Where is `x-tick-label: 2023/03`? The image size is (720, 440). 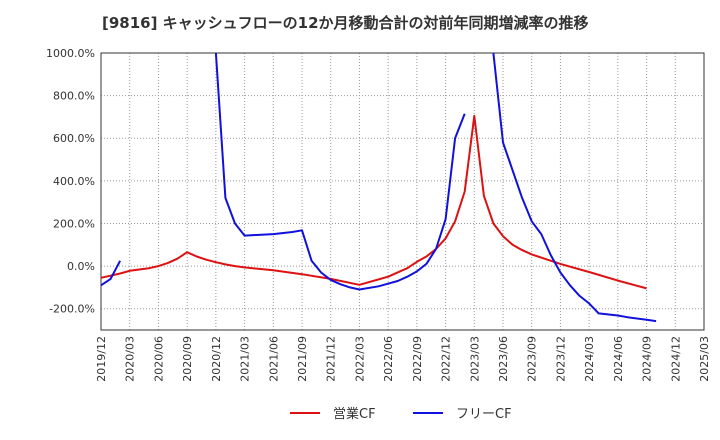
x-tick-label: 2023/03 is located at coordinates (474, 359).